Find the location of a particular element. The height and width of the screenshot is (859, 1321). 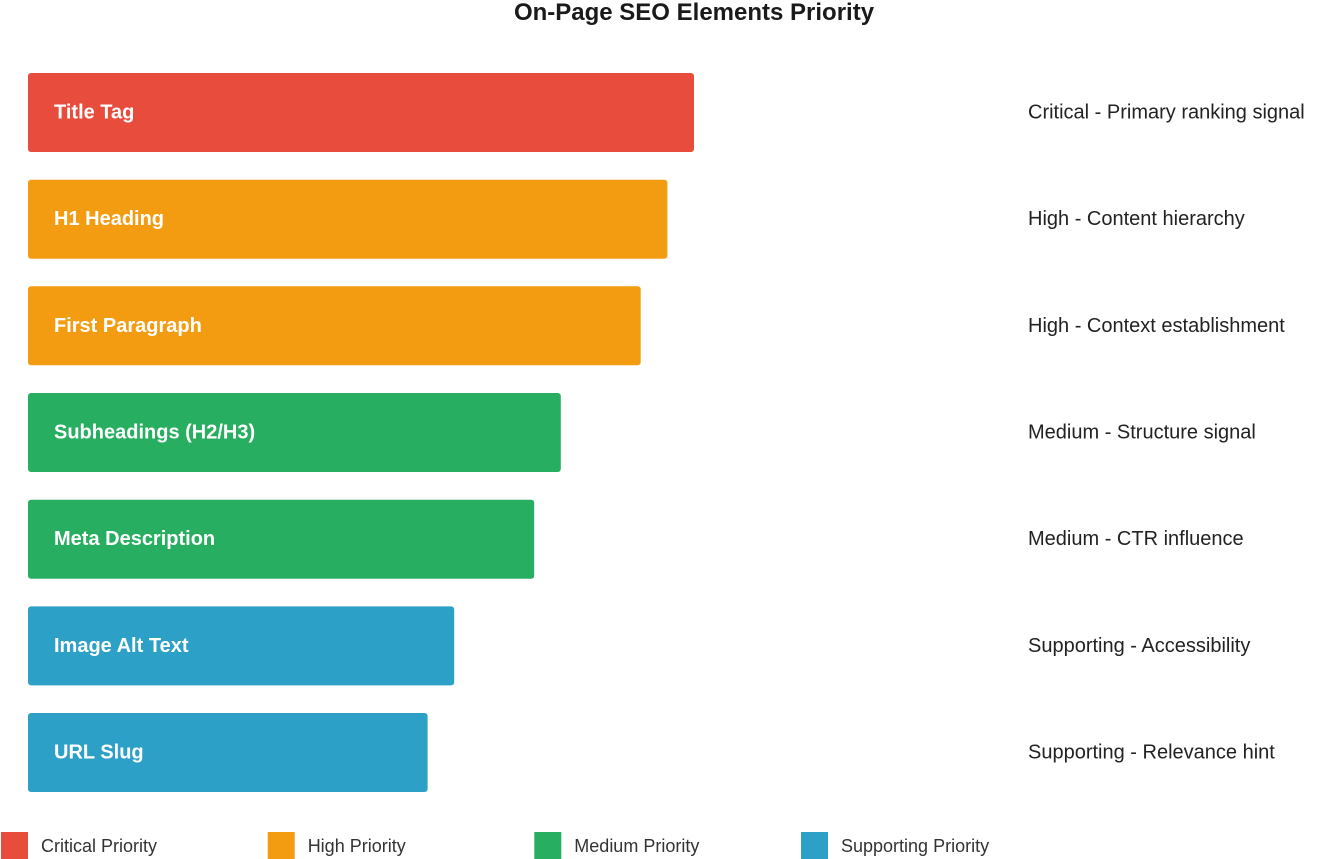

bar-label: Image Alt Text is located at coordinates (121, 646).